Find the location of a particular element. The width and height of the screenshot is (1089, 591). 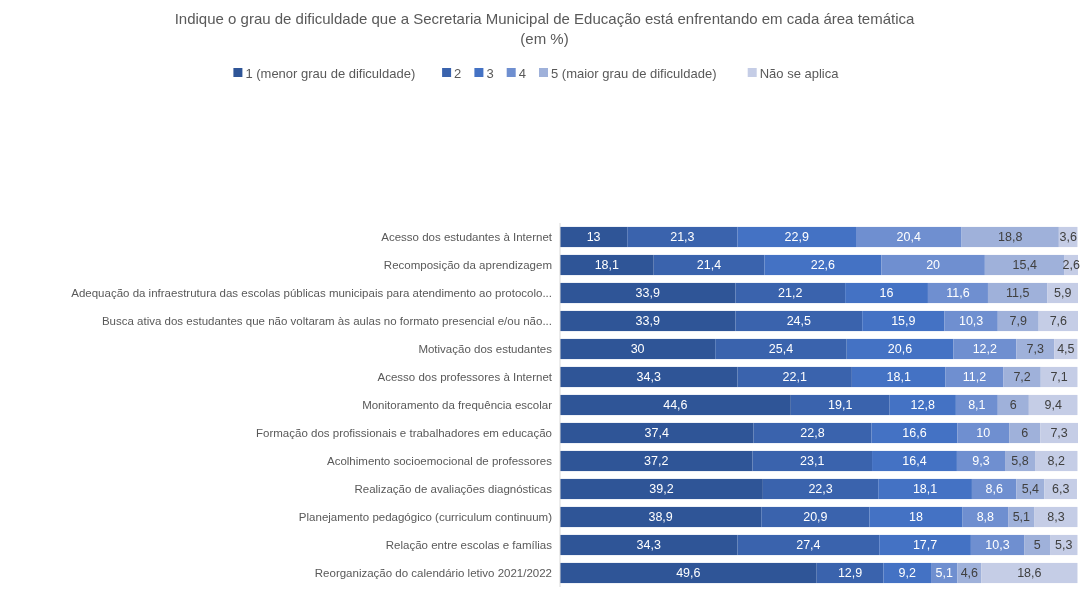

data-label: 5 is located at coordinates (1037, 545).